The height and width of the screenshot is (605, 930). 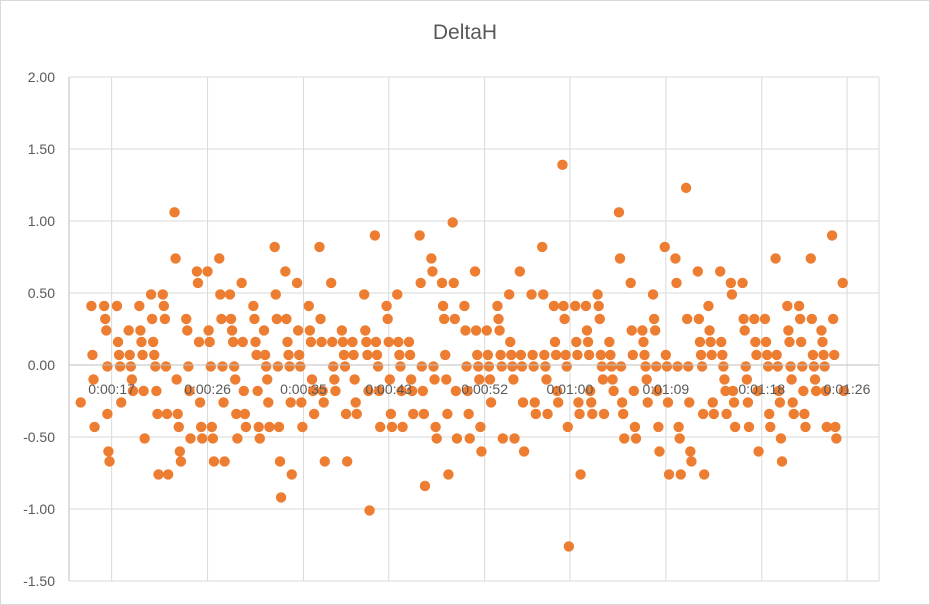 What do you see at coordinates (41, 293) in the screenshot?
I see `y-tick-label: 0.50` at bounding box center [41, 293].